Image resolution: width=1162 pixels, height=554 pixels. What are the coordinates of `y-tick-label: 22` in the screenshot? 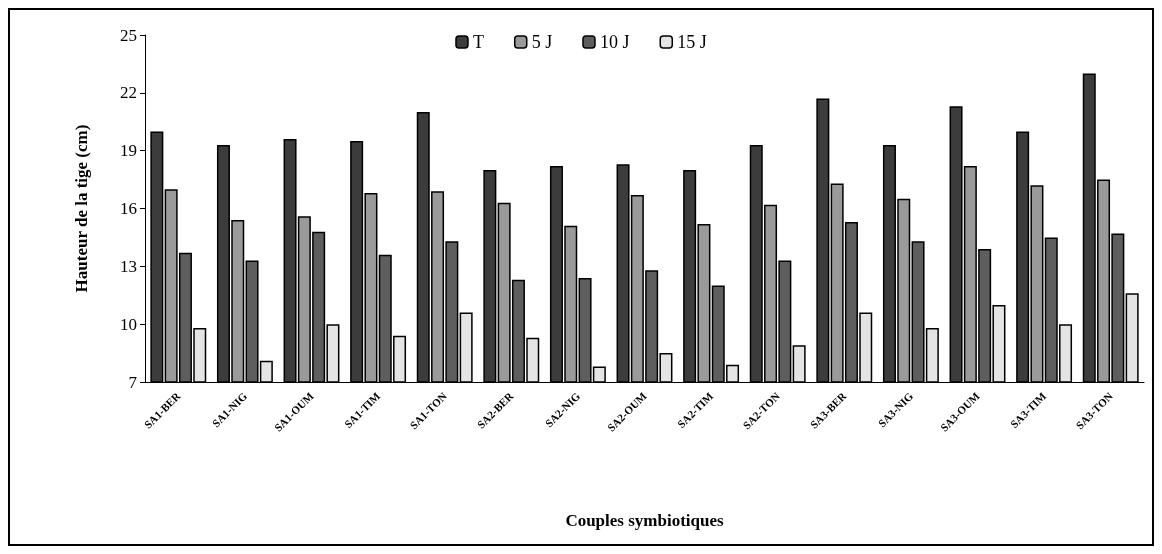 It's located at (128, 93).